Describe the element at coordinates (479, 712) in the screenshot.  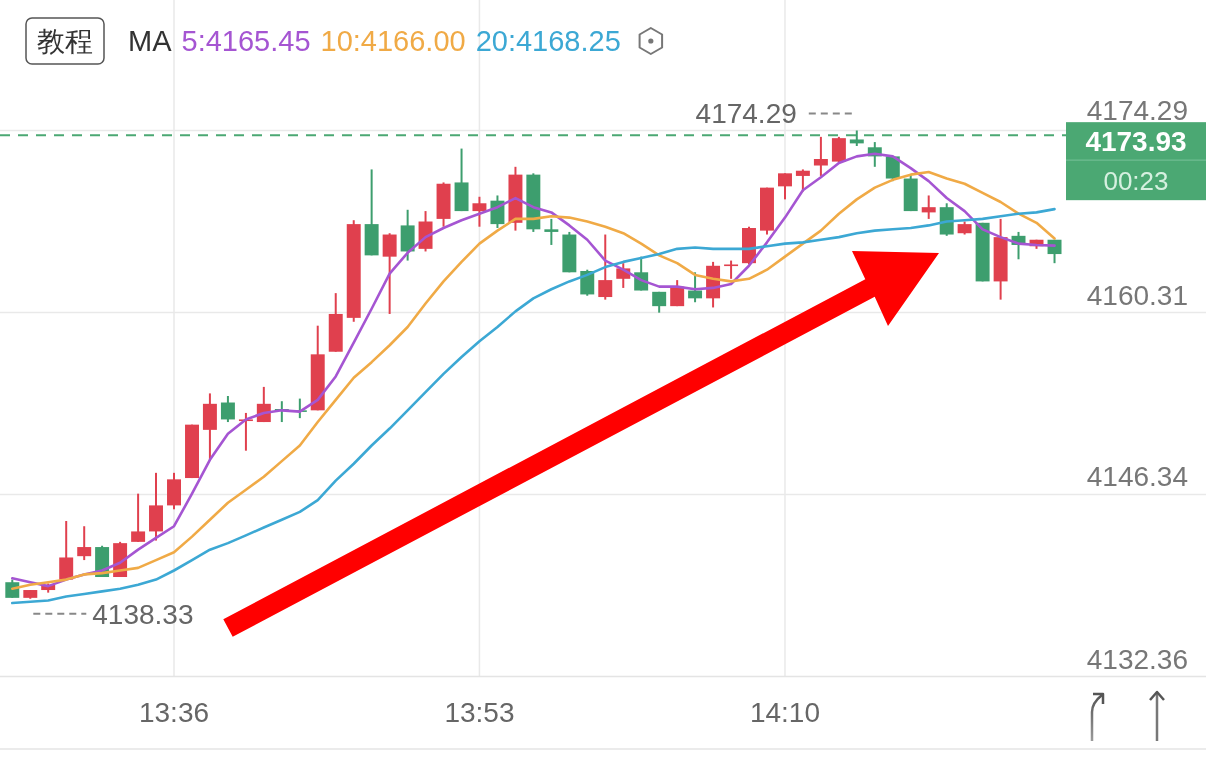
I see `x-tick-label: 13:53` at that location.